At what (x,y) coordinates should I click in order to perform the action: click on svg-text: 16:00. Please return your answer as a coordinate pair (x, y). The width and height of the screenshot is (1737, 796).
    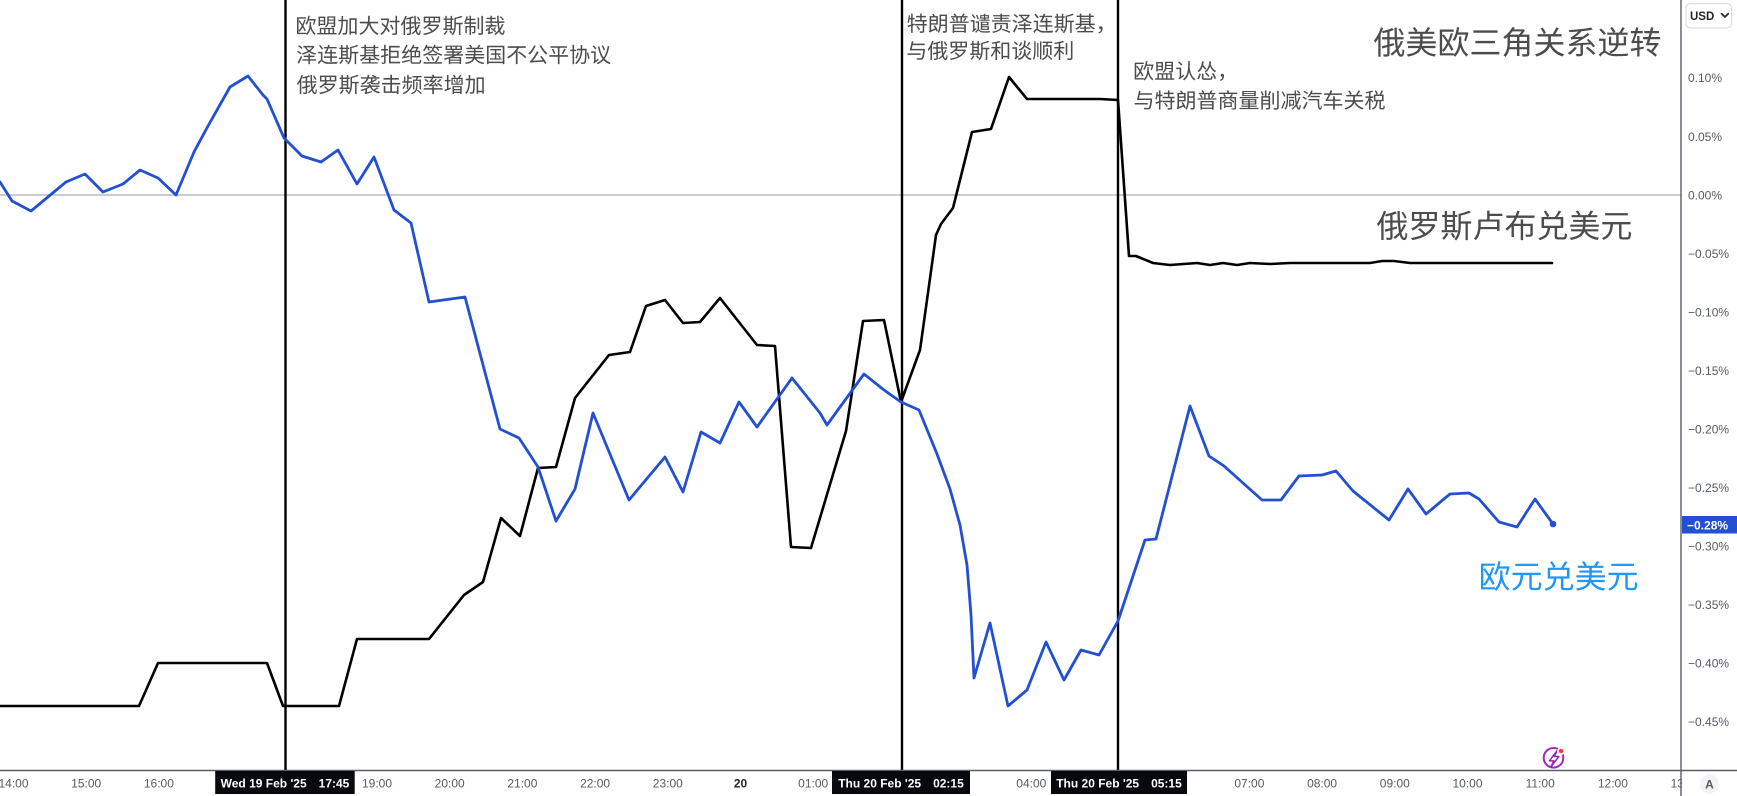
    Looking at the image, I should click on (159, 784).